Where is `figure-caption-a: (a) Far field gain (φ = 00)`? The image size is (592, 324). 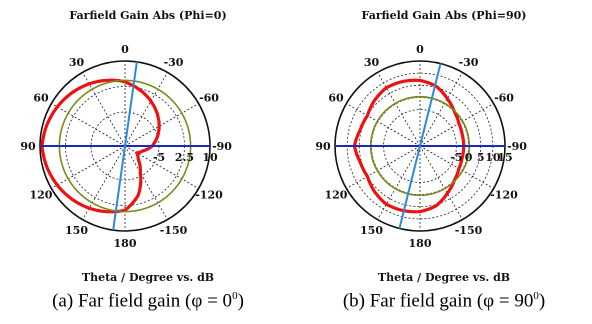 figure-caption-a: (a) Far field gain (φ = 00) is located at coordinates (148, 301).